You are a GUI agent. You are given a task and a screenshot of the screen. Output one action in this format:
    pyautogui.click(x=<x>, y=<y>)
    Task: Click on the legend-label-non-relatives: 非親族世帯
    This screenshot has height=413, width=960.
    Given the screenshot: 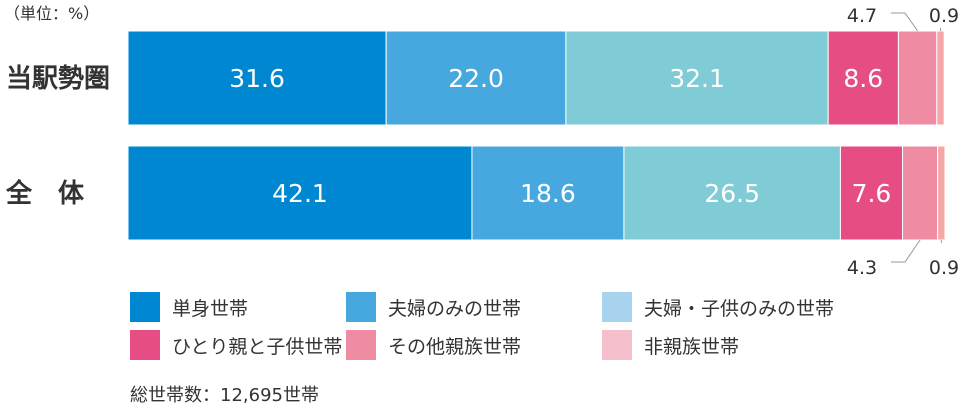 What is the action you would take?
    pyautogui.click(x=692, y=346)
    